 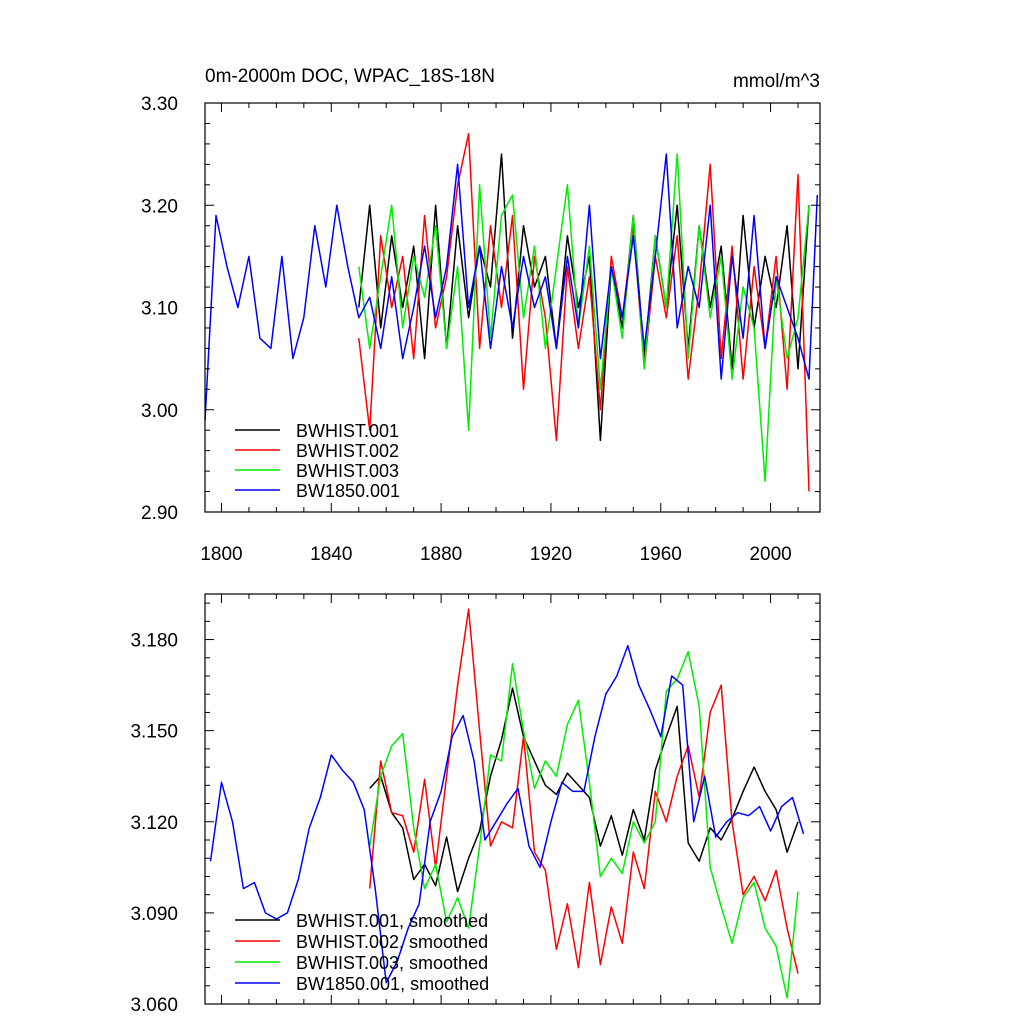 What do you see at coordinates (154, 823) in the screenshot?
I see `y-tick-label: 3.120` at bounding box center [154, 823].